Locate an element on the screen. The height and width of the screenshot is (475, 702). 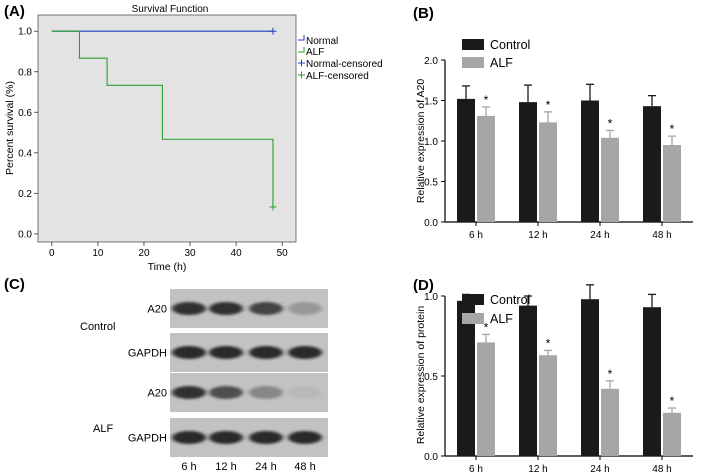
survival-y-tick-label: 0.6 is located at coordinates (25, 113).